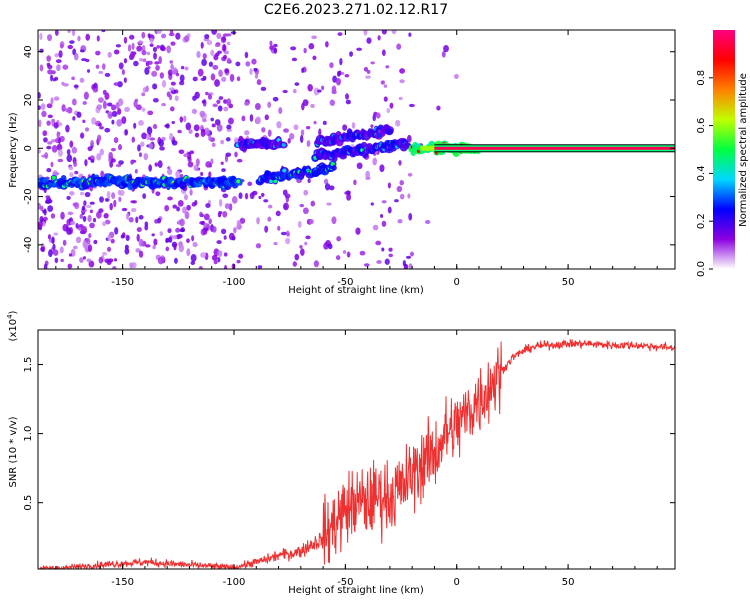 The width and height of the screenshot is (750, 600). What do you see at coordinates (234, 282) in the screenshot?
I see `spectrogram-x-tick-label: -100` at bounding box center [234, 282].